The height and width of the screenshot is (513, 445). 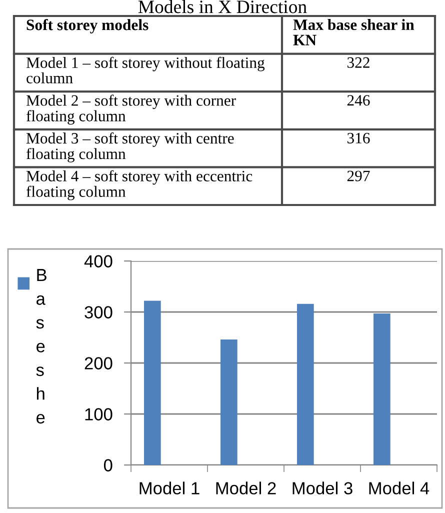 What do you see at coordinates (98, 363) in the screenshot?
I see `y-tick-label: 200` at bounding box center [98, 363].